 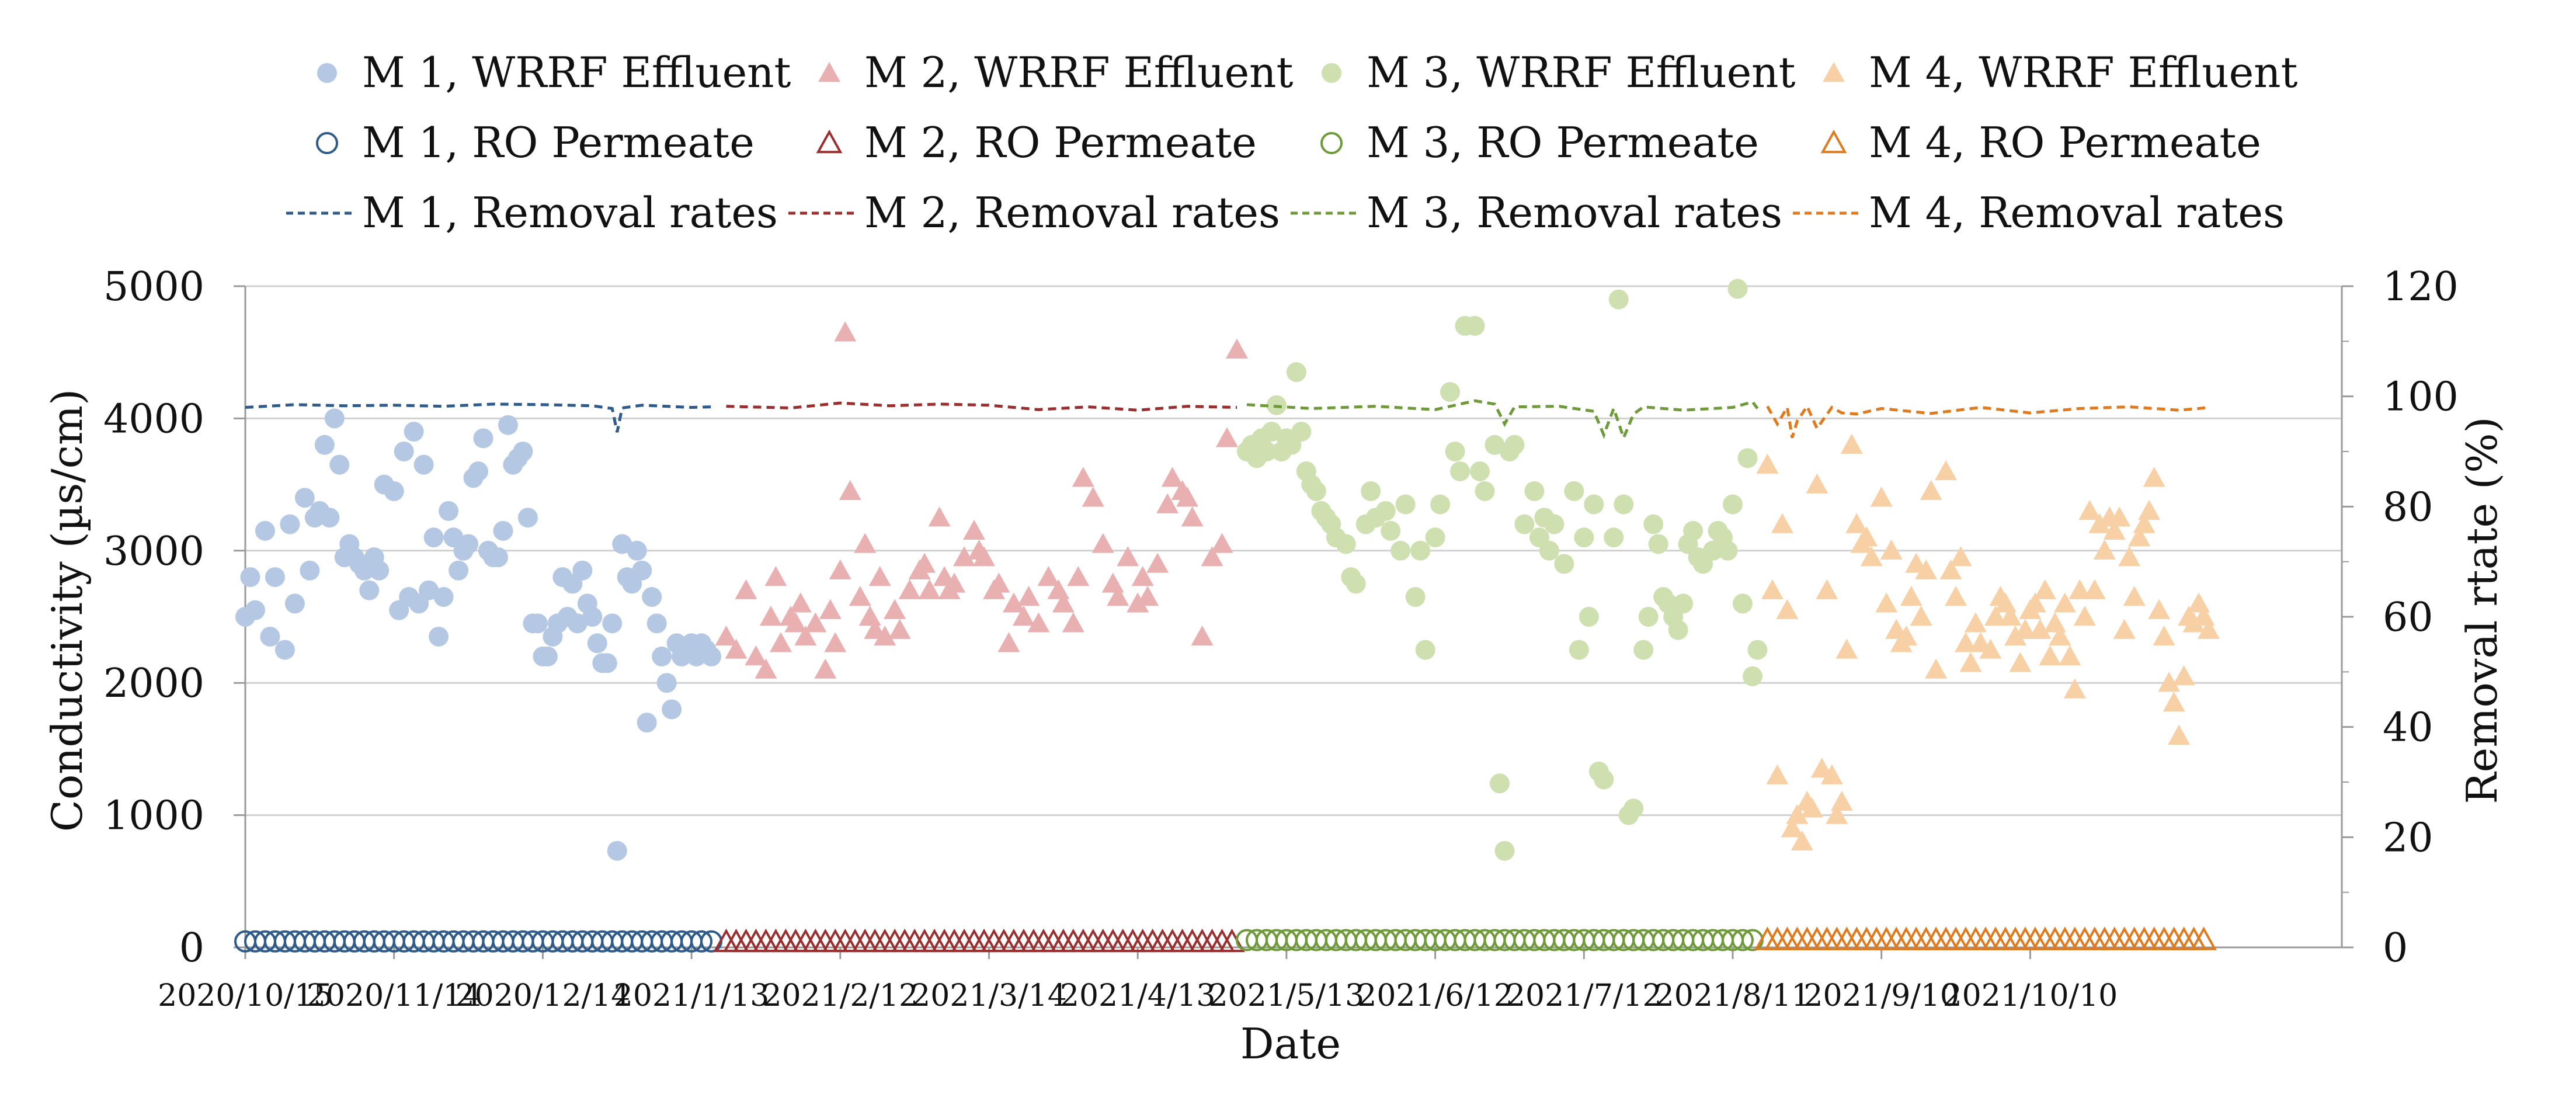 What do you see at coordinates (979, 940) in the screenshot?
I see `series-m-2-ro-permeate` at bounding box center [979, 940].